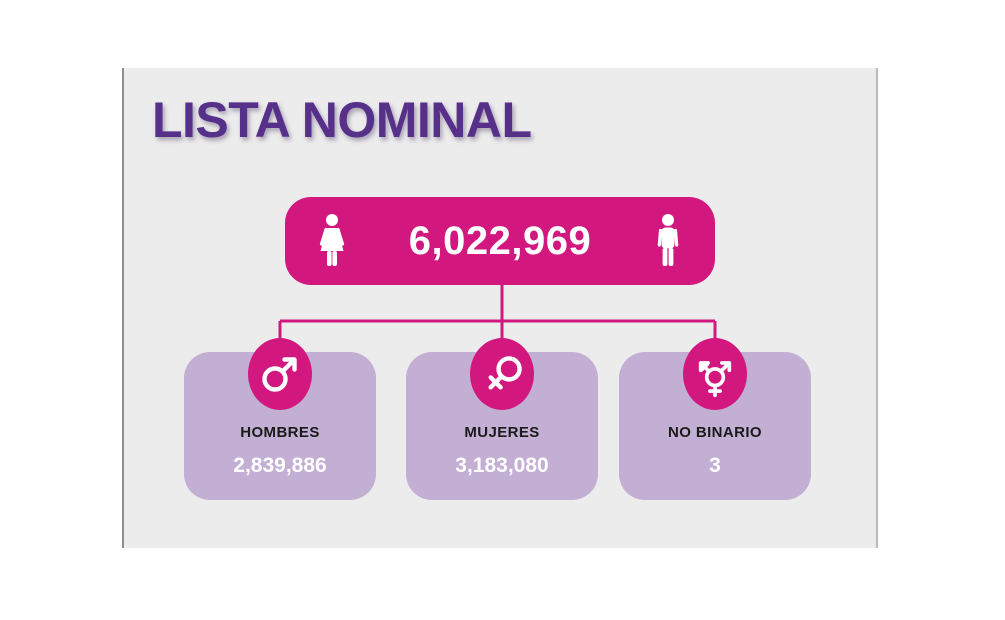  I want to click on card-label: MUJERES, so click(502, 432).